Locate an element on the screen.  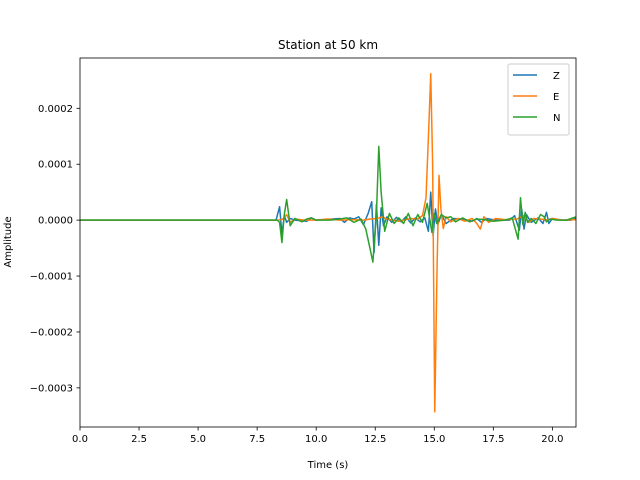
chart-title: Station at 50 km is located at coordinates (328, 45).